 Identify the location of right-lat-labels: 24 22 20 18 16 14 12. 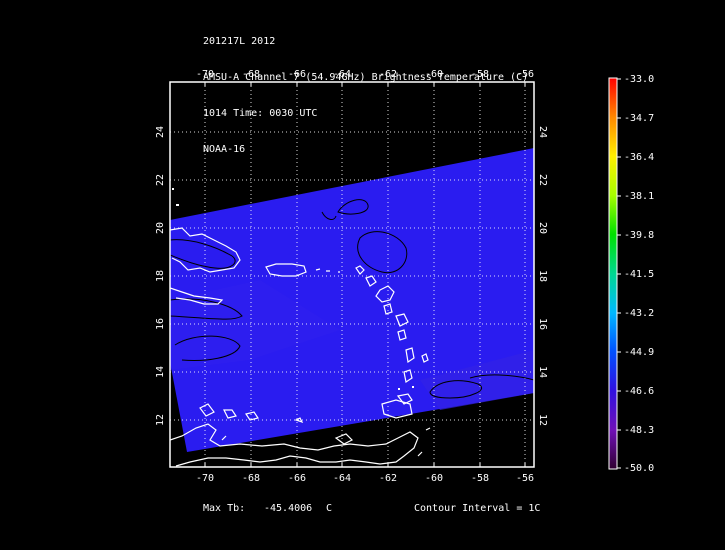
(542, 276).